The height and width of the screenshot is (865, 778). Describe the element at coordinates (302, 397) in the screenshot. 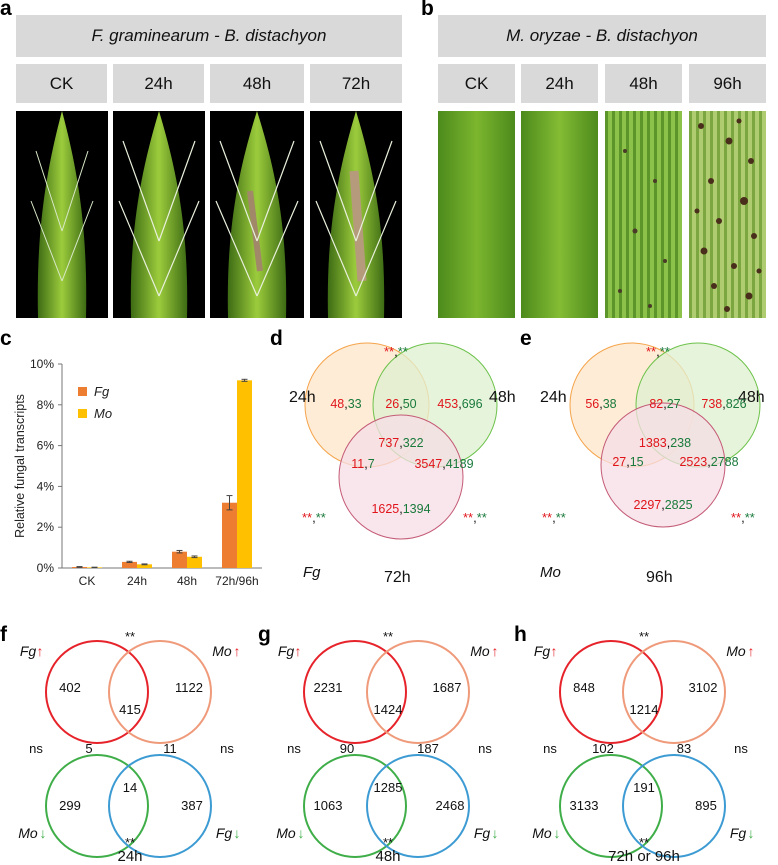

I see `venn-d-label-left: 24h` at that location.